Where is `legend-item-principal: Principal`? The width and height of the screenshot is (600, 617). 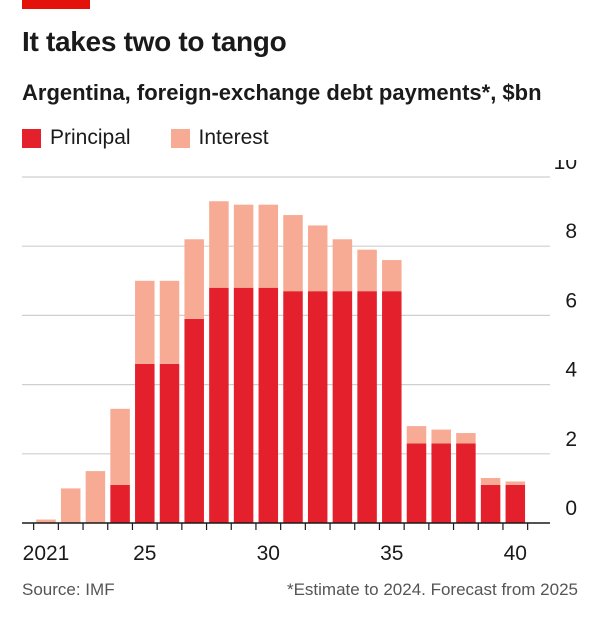 legend-item-principal: Principal is located at coordinates (76, 138).